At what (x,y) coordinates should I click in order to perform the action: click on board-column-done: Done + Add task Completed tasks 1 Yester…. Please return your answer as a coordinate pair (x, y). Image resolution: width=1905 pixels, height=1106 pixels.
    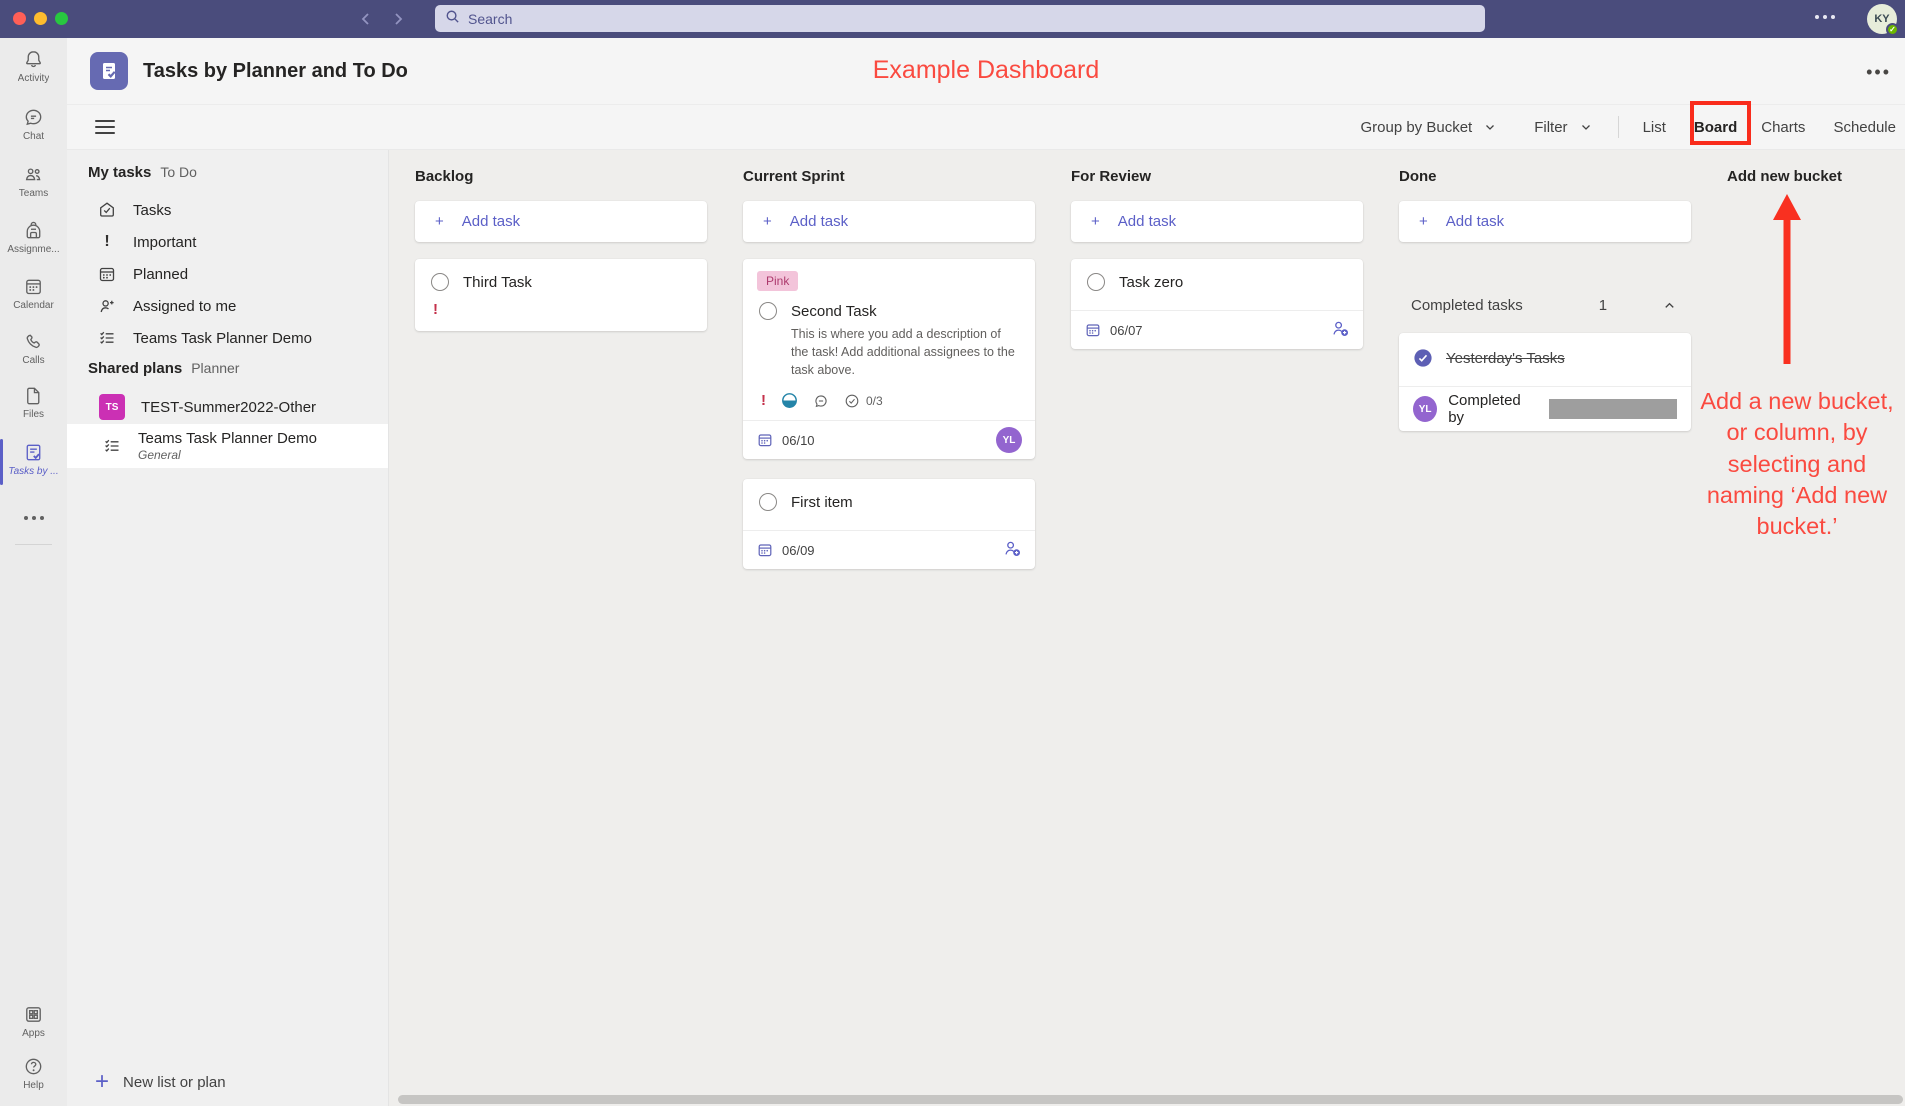
    Looking at the image, I should click on (1545, 637).